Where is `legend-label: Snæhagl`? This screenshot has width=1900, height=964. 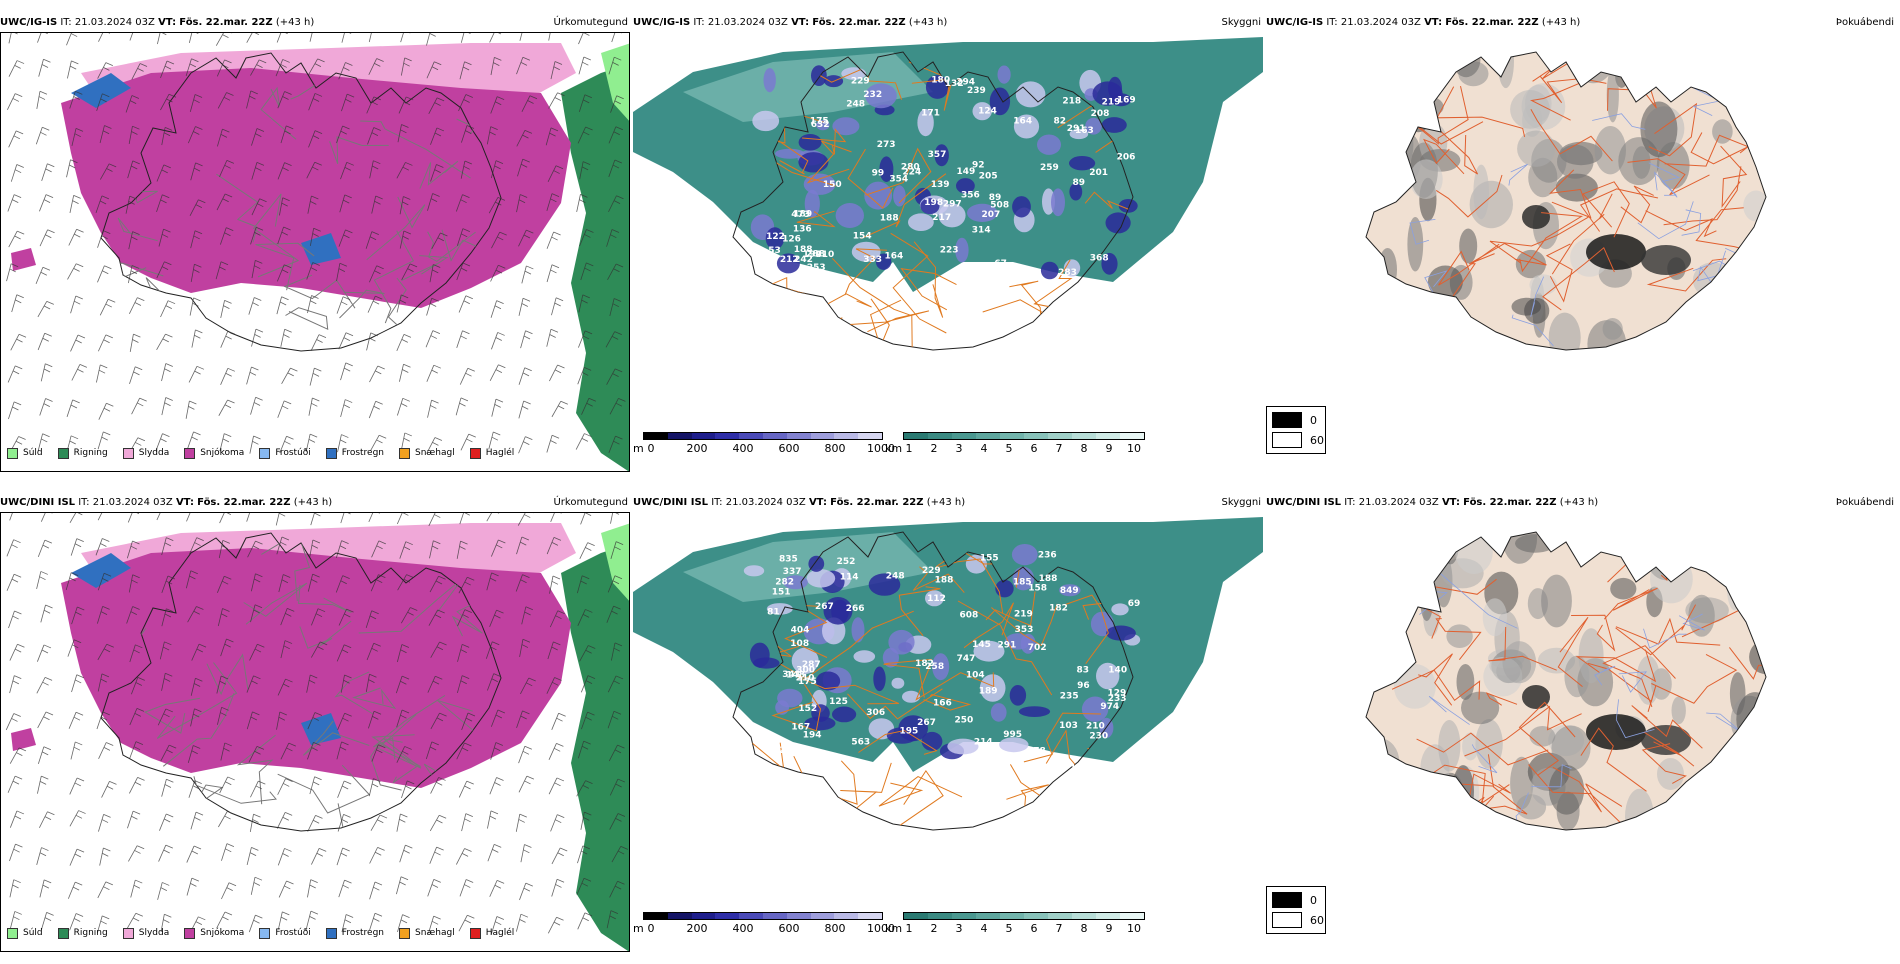
legend-label: Snæhagl is located at coordinates (435, 453).